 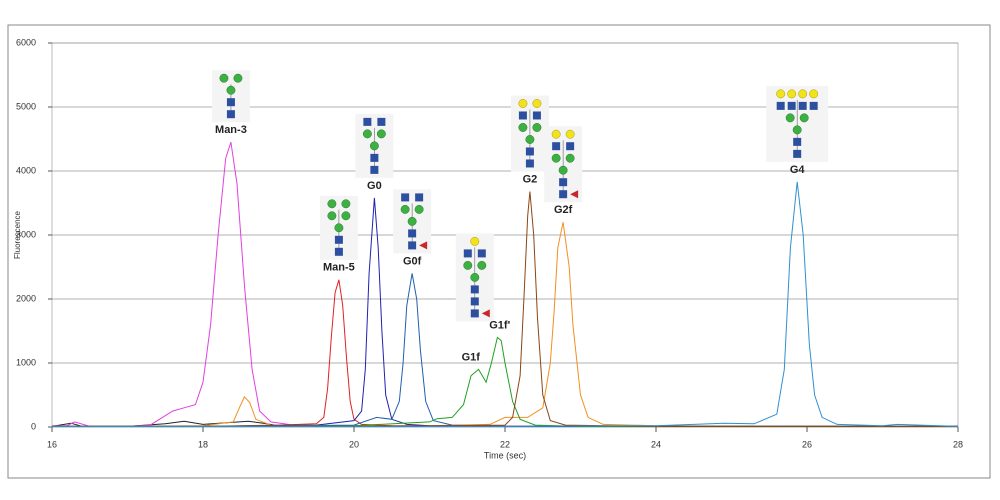 I want to click on x-tick-label: 18, so click(x=203, y=444).